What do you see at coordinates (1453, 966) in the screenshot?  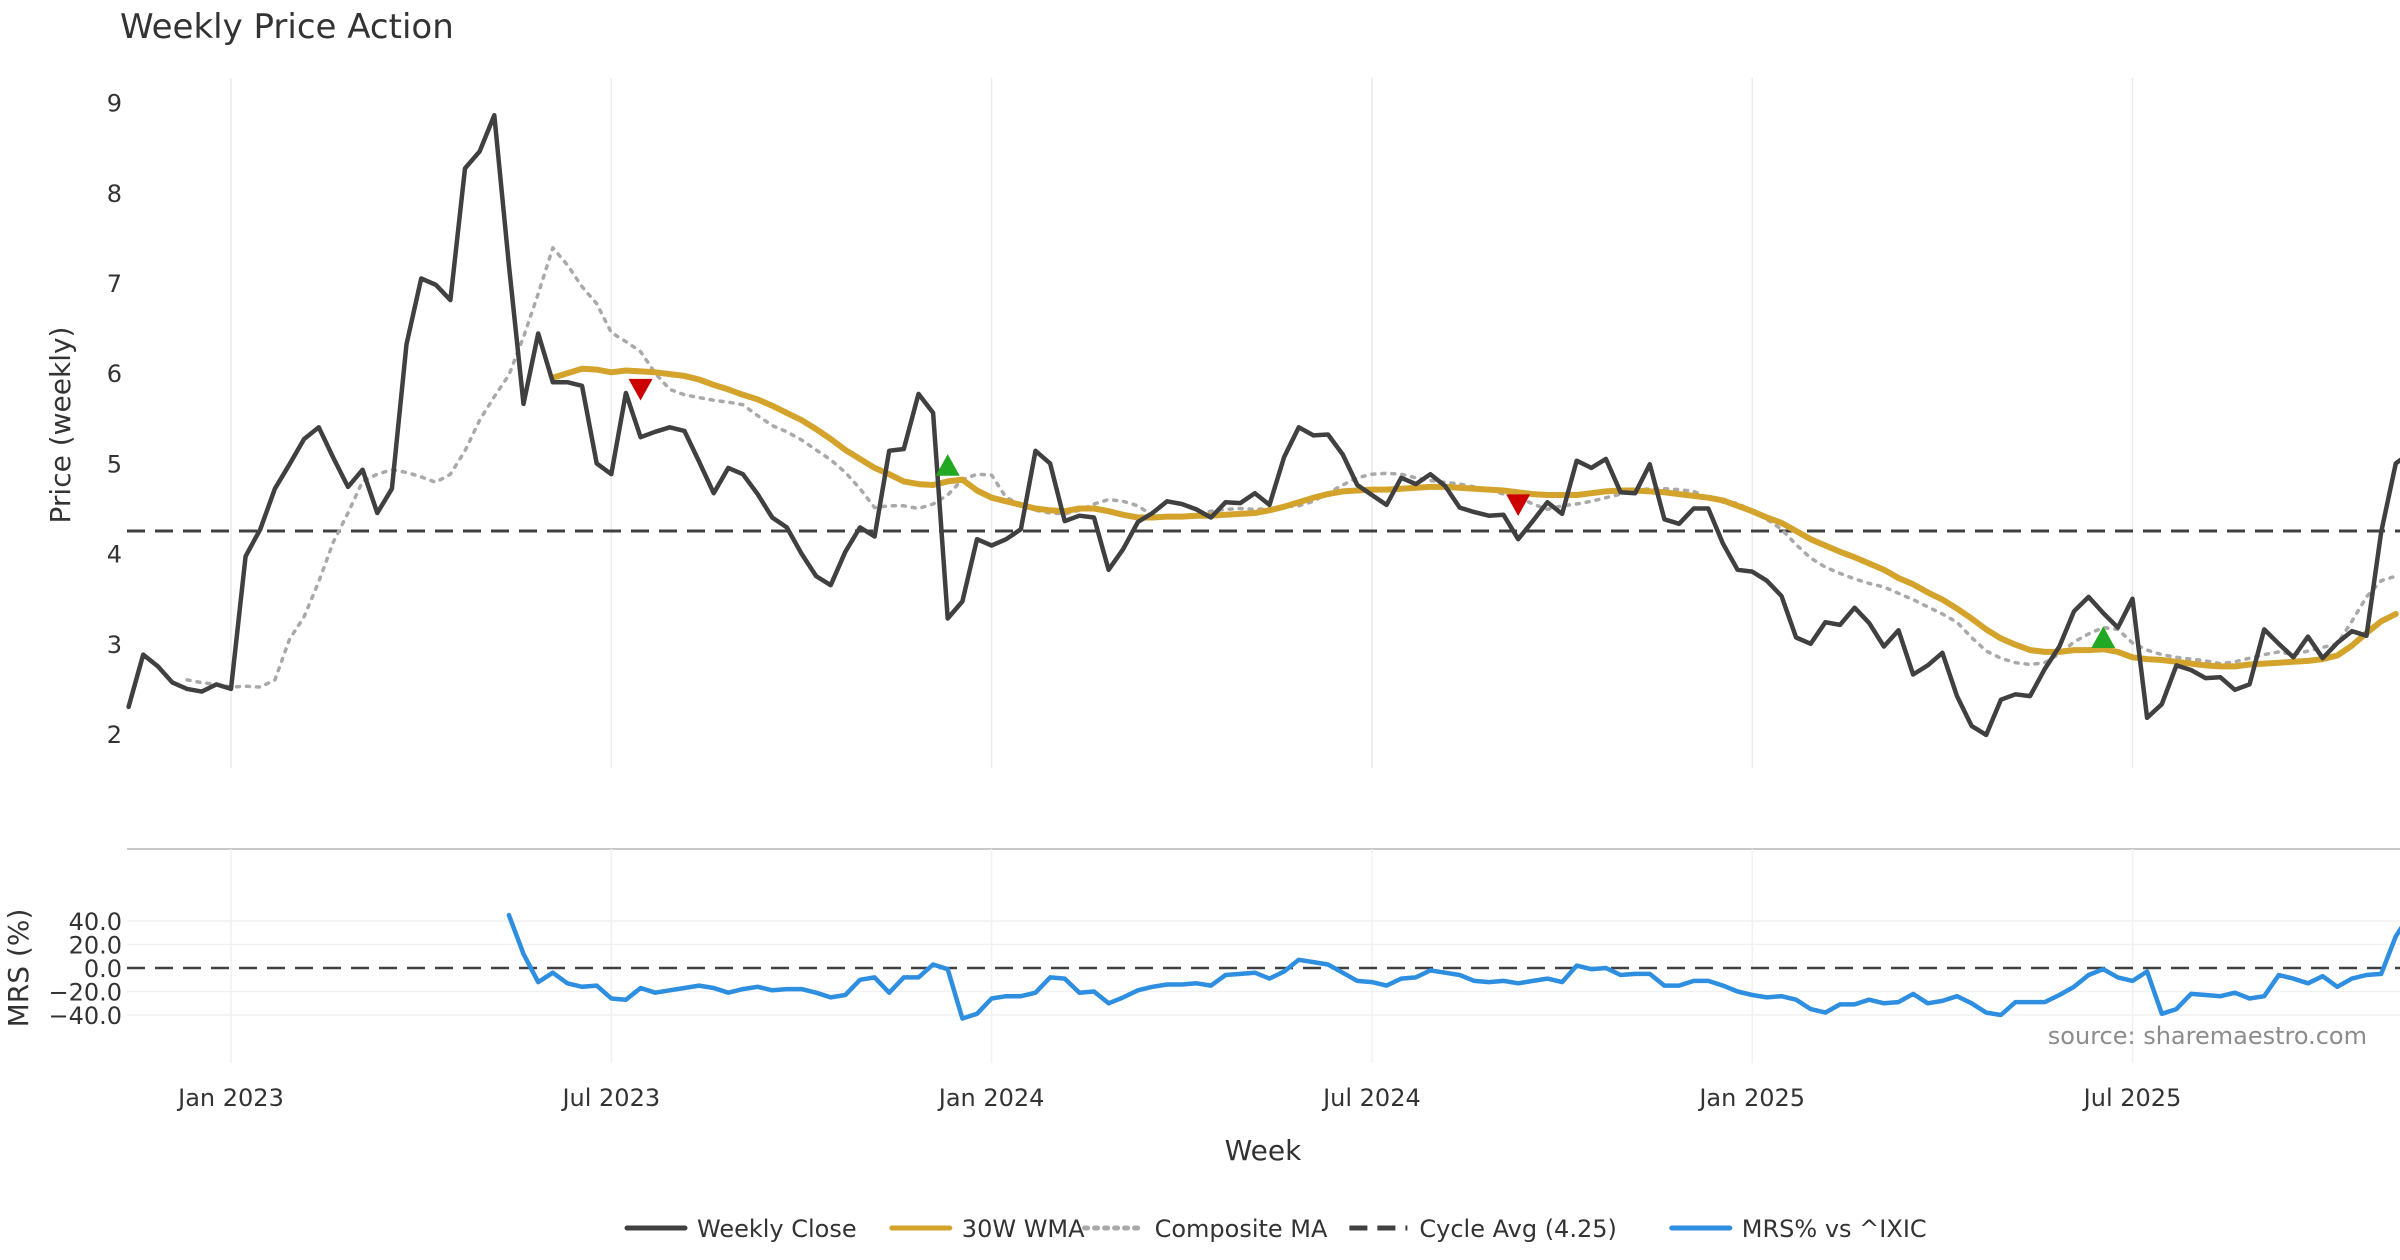 I see `mrs-line` at bounding box center [1453, 966].